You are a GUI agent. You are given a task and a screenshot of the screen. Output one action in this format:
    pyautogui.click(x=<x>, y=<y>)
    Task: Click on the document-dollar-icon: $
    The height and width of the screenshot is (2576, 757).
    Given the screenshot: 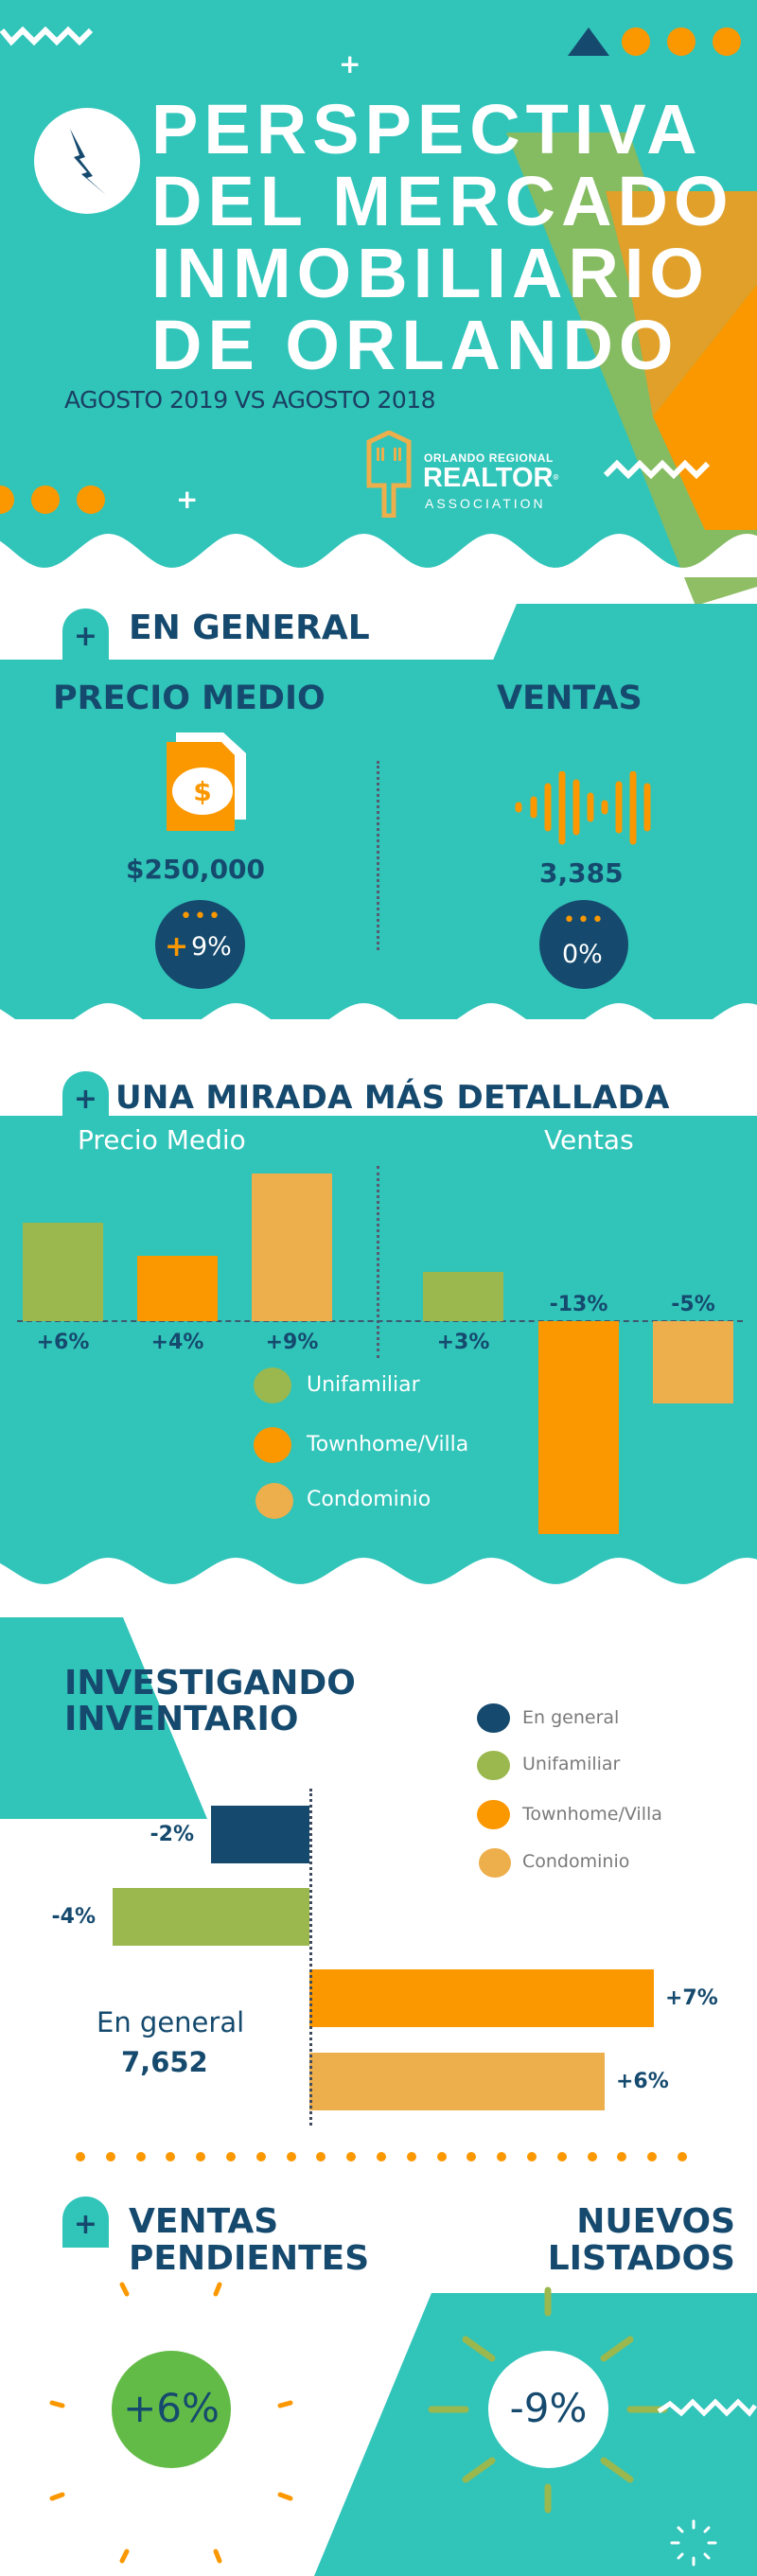 What is the action you would take?
    pyautogui.click(x=207, y=781)
    